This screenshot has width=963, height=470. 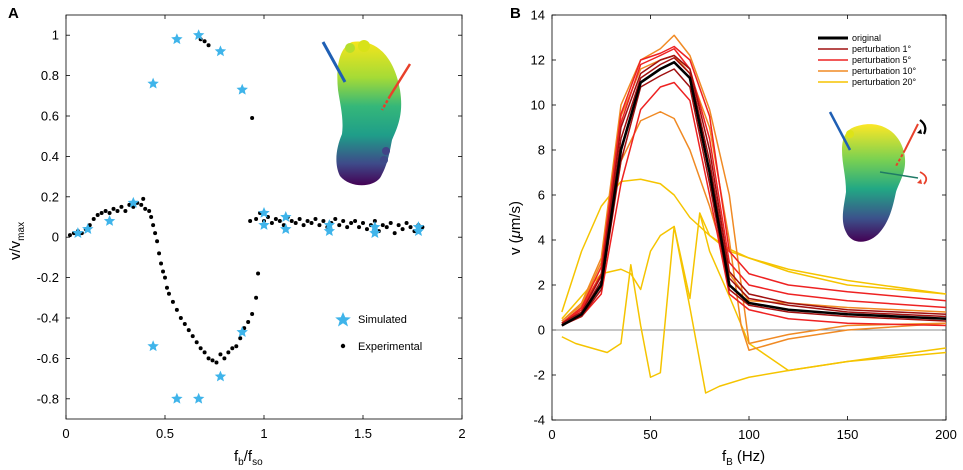 What do you see at coordinates (382, 320) in the screenshot?
I see `legend-label-simulated: Simulated` at bounding box center [382, 320].